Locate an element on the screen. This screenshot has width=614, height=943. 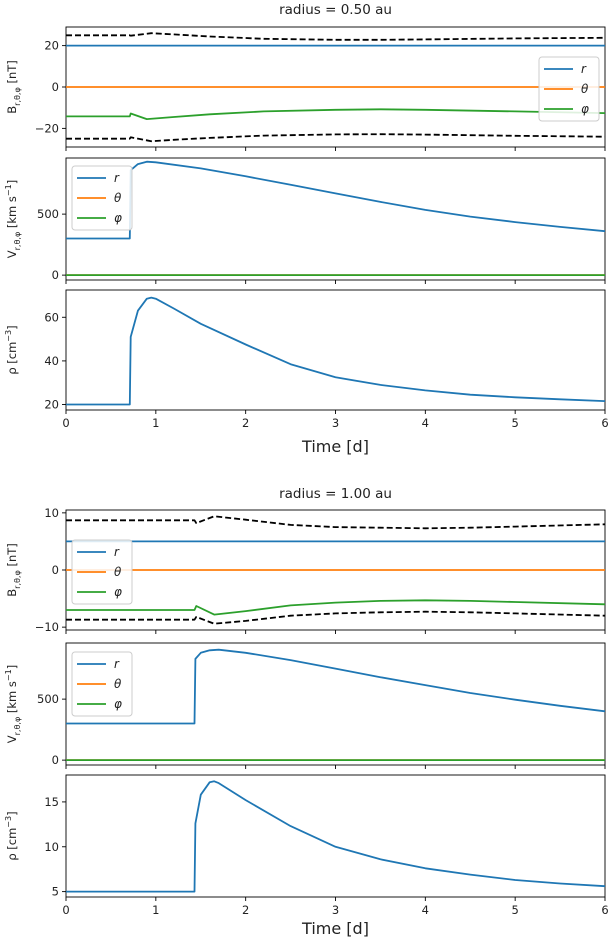
y-tick-label: 40 is located at coordinates (51, 361).